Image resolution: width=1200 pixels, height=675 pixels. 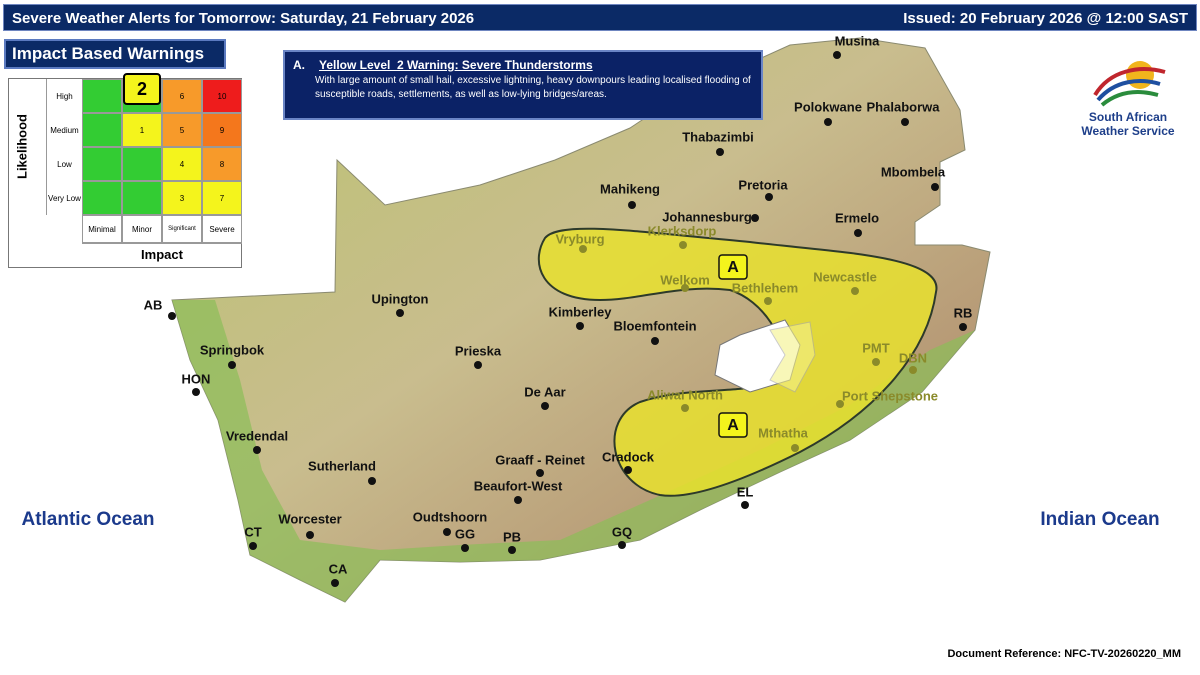 I want to click on place-label: CT, so click(x=252, y=531).